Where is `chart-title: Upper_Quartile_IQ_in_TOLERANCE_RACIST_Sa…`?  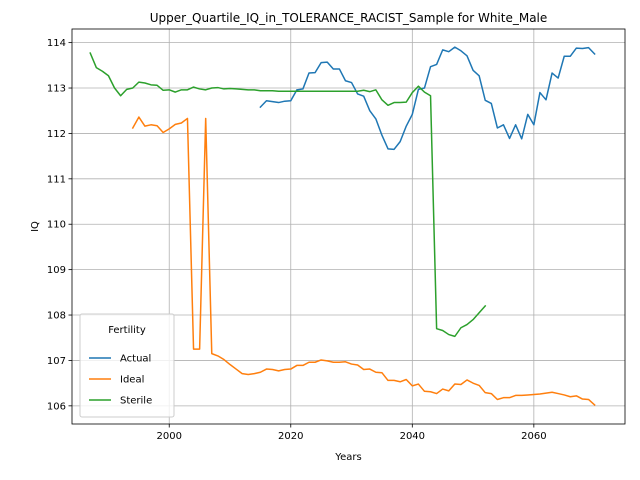
chart-title: Upper_Quartile_IQ_in_TOLERANCE_RACIST_Sa… is located at coordinates (349, 18).